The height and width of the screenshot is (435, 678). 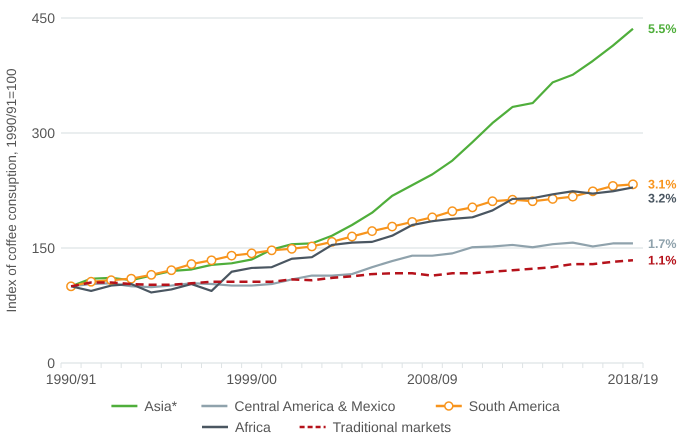 What do you see at coordinates (44, 18) in the screenshot?
I see `y-tick-label: 450` at bounding box center [44, 18].